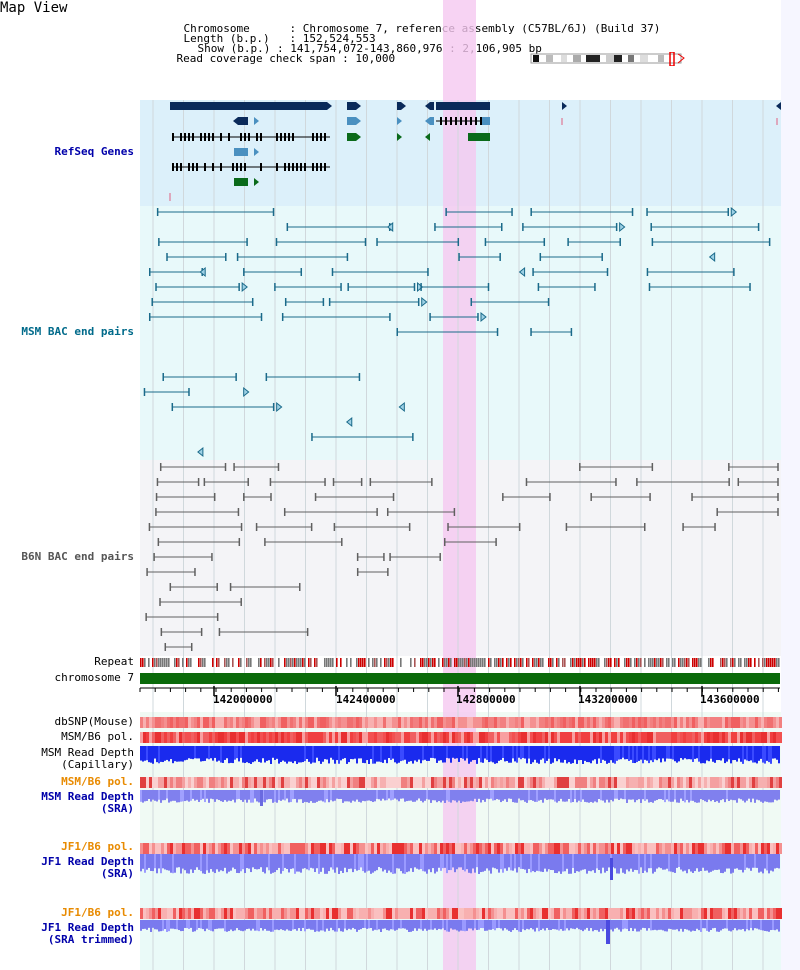 This screenshot has height=970, width=800. Describe the element at coordinates (94, 151) in the screenshot. I see `refseq-genes-label: RefSeq Genes` at that location.